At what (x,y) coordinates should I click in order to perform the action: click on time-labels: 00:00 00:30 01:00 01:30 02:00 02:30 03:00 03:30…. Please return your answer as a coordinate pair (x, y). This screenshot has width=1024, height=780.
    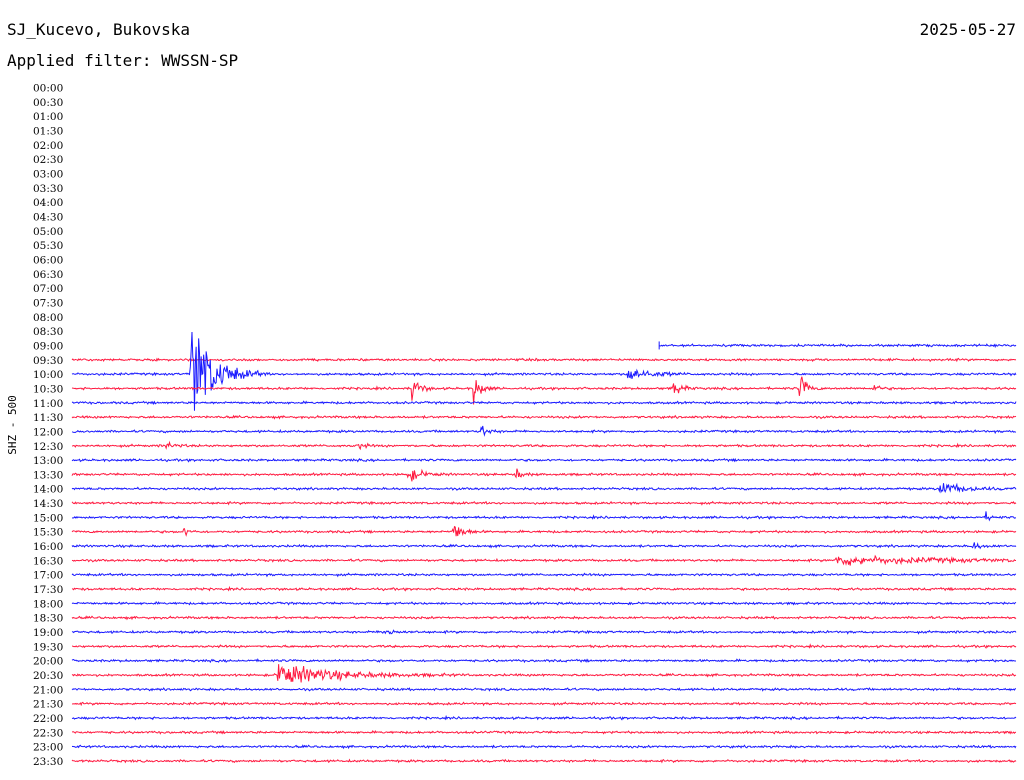
    Looking at the image, I should click on (48, 426).